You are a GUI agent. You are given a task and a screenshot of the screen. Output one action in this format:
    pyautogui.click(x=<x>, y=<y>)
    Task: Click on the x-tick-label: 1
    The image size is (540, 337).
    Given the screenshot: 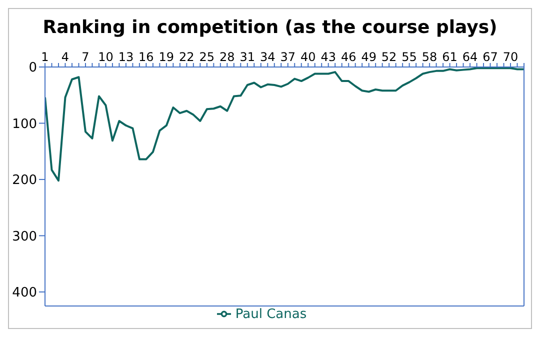 What is the action you would take?
    pyautogui.click(x=45, y=57)
    